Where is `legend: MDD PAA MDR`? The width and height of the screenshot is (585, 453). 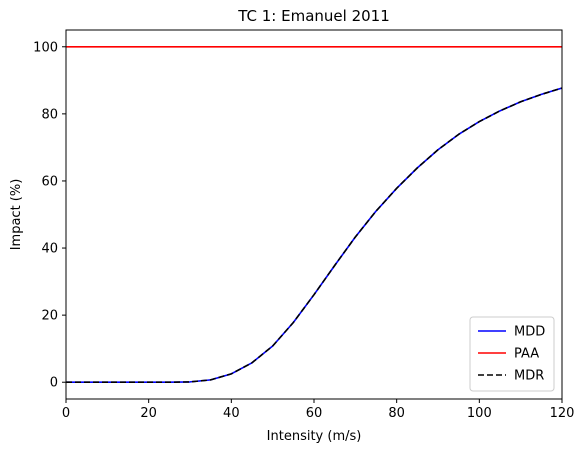
legend: MDD PAA MDR is located at coordinates (512, 354).